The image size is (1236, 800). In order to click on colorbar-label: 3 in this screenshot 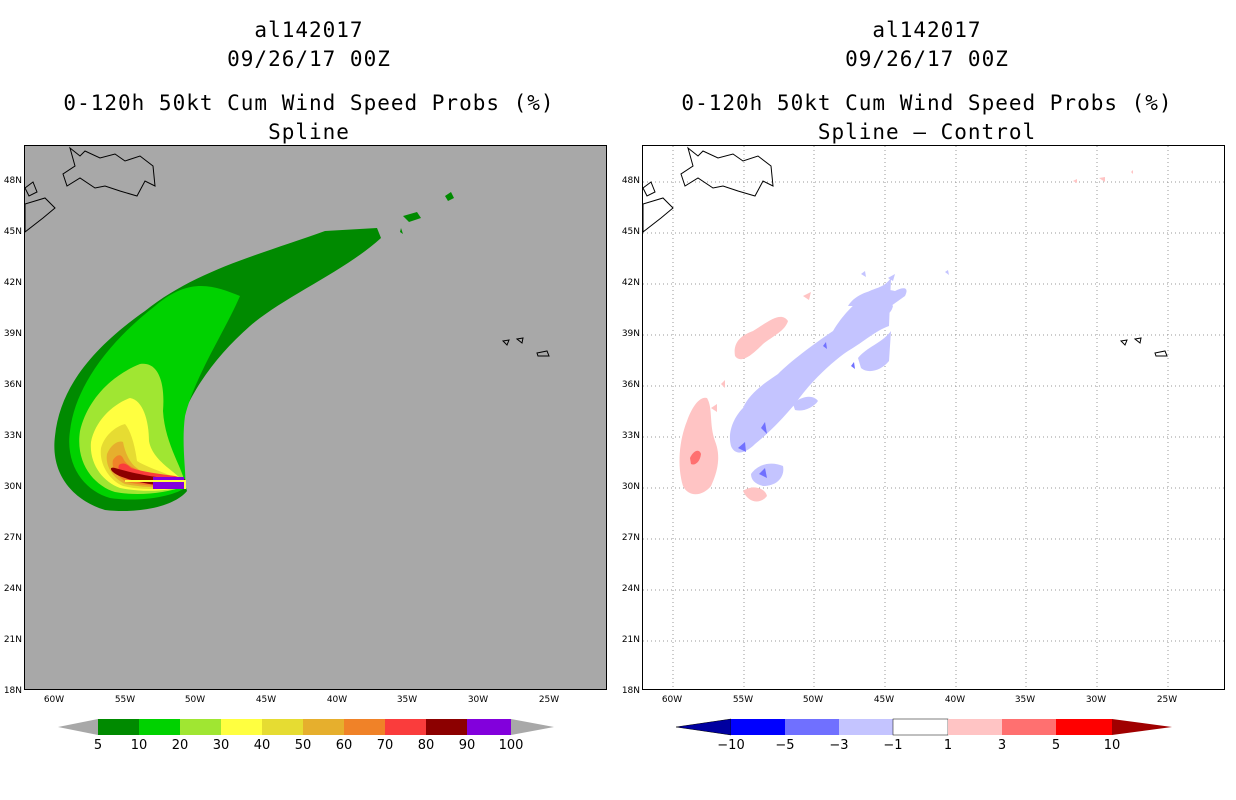, I will do `click(1002, 745)`.